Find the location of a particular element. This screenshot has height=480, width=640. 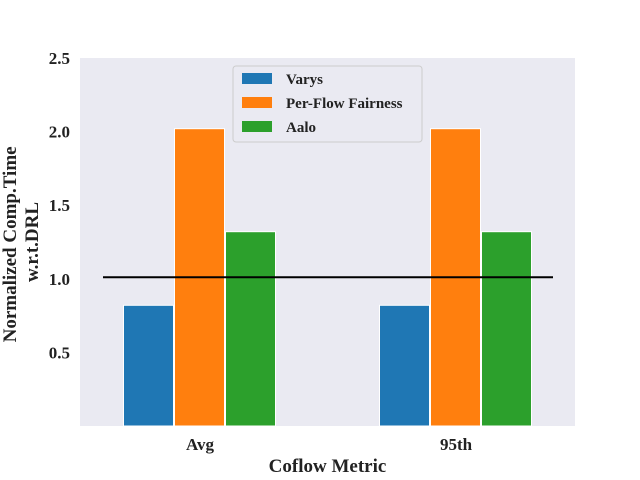

legend-box is located at coordinates (327, 104).